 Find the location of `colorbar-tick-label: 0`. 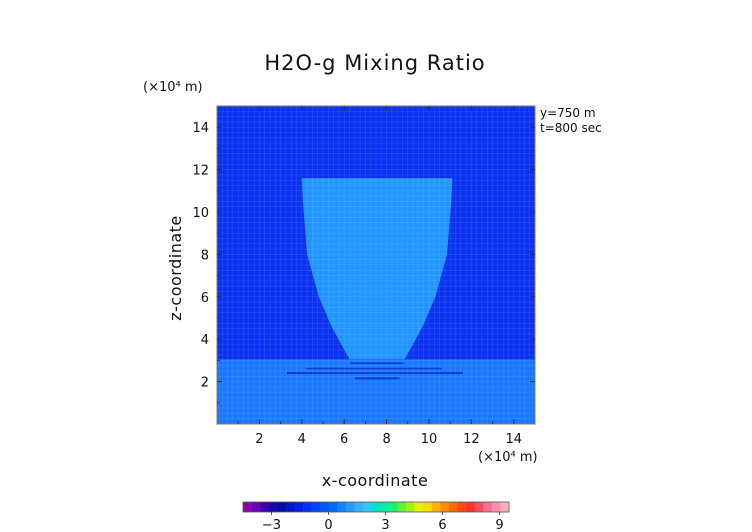

colorbar-tick-label: 0 is located at coordinates (328, 525).